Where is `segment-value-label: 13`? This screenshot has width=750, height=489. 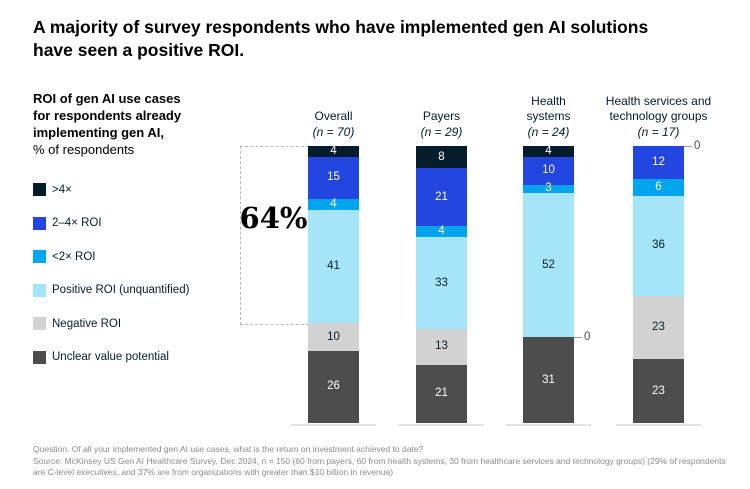 segment-value-label: 13 is located at coordinates (441, 346).